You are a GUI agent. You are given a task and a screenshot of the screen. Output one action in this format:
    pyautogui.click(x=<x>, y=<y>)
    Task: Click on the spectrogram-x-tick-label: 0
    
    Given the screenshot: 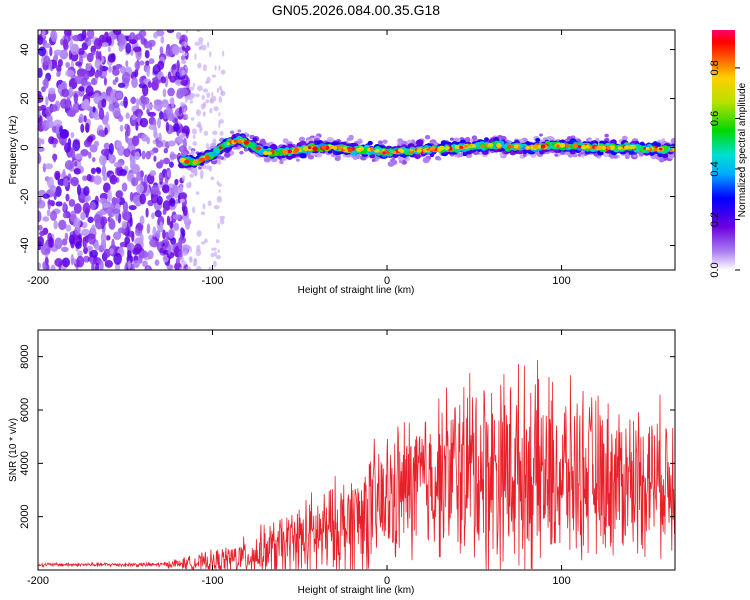 What is the action you would take?
    pyautogui.click(x=387, y=281)
    